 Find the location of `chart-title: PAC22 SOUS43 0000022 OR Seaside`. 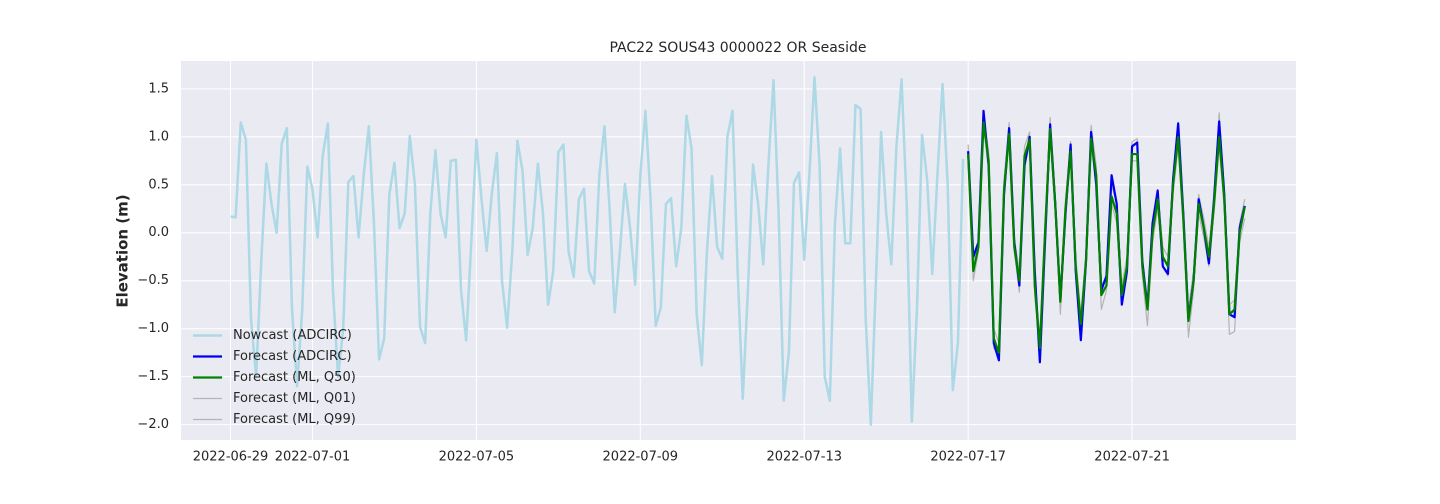

chart-title: PAC22 SOUS43 0000022 OR Seaside is located at coordinates (738, 48).